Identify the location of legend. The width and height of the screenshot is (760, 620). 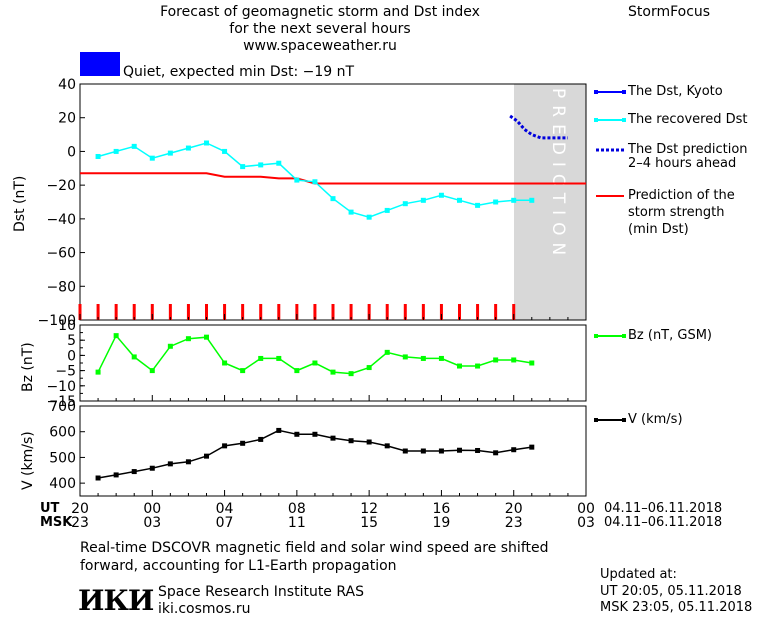
(610, 256).